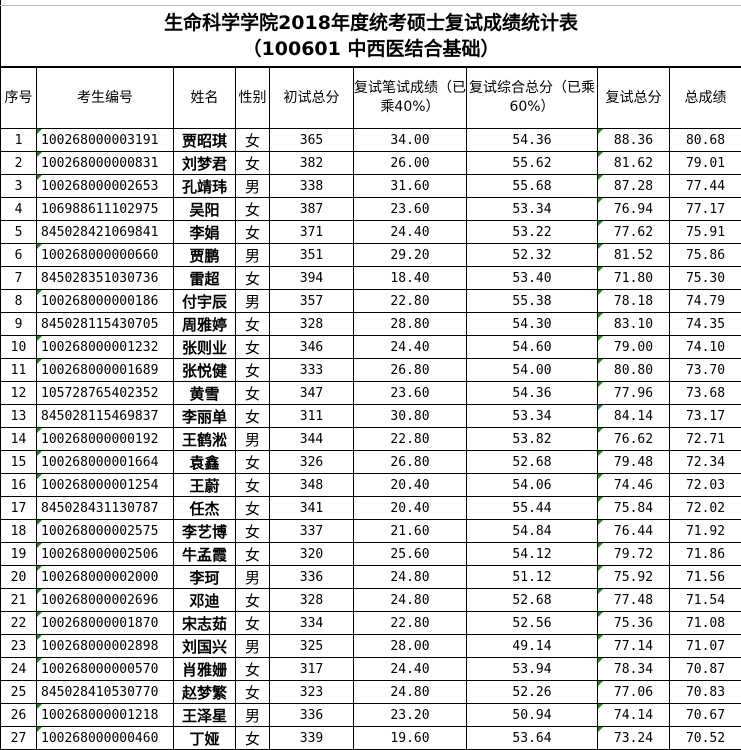 Image resolution: width=741 pixels, height=750 pixels. What do you see at coordinates (105, 324) in the screenshot?
I see `cell-exam-id: 845028115430705` at bounding box center [105, 324].